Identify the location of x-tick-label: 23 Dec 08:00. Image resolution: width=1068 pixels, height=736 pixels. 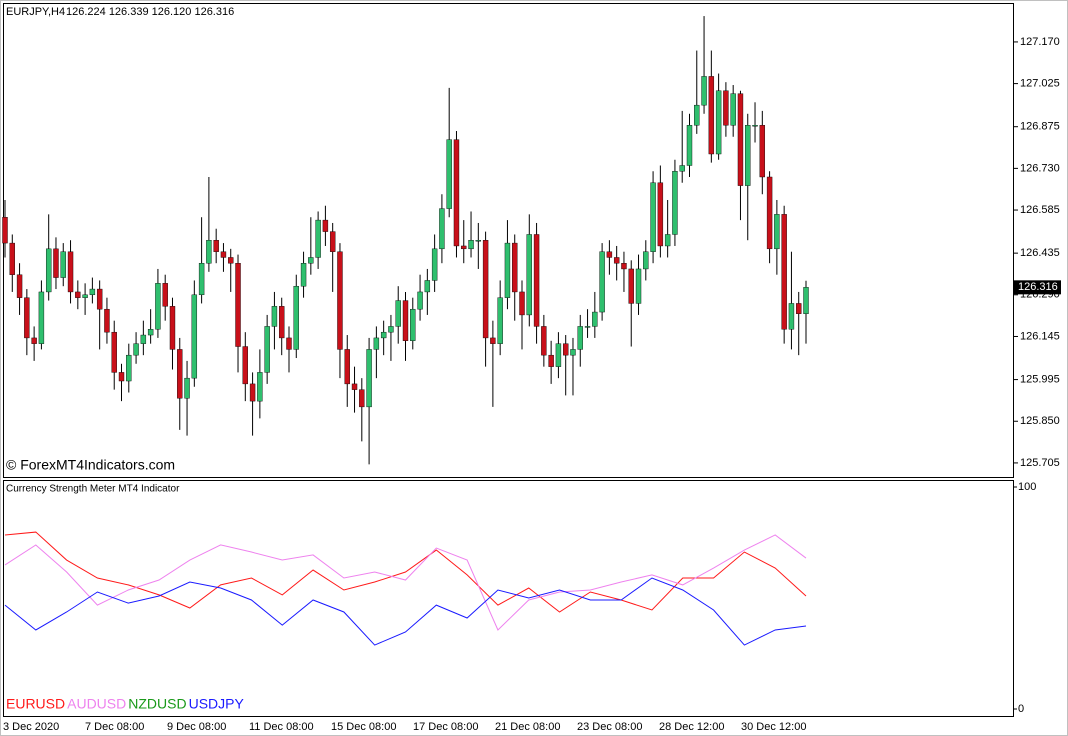
(609, 727).